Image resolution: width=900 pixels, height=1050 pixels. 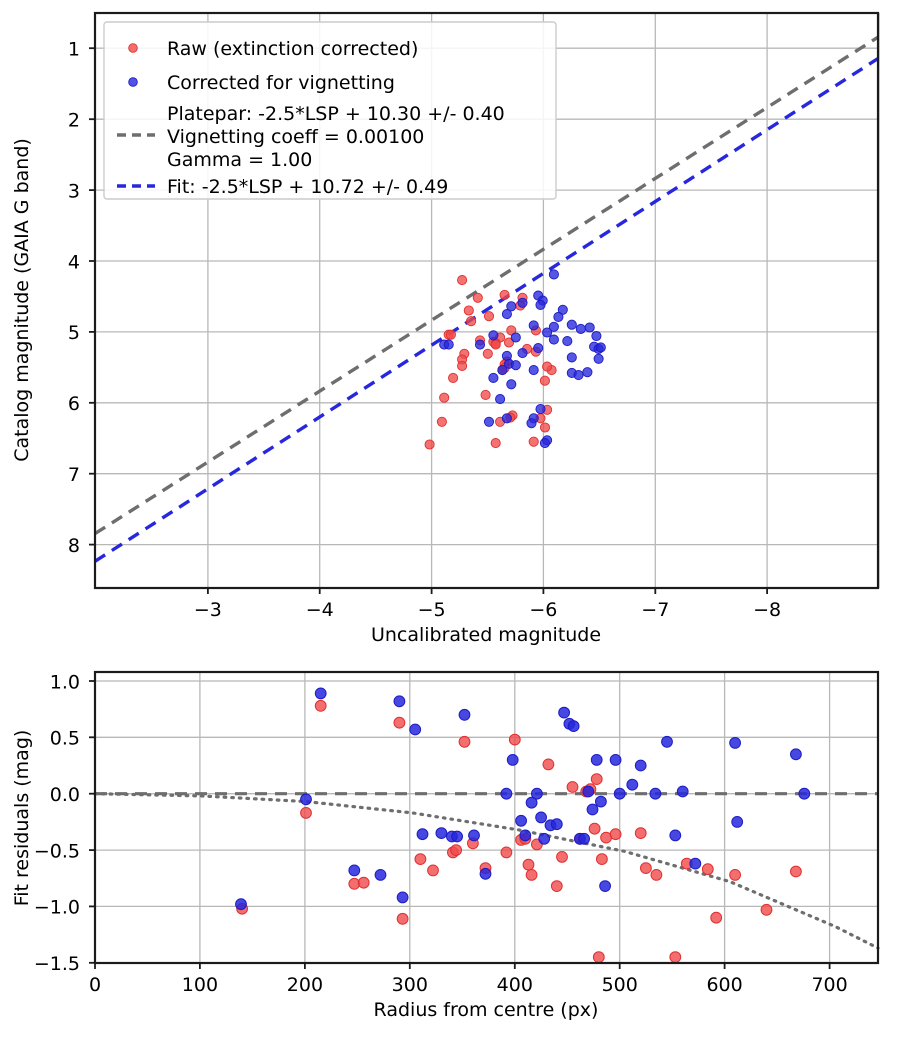 I want to click on bottom-ytick-label-5: −1.5, so click(x=57, y=964).